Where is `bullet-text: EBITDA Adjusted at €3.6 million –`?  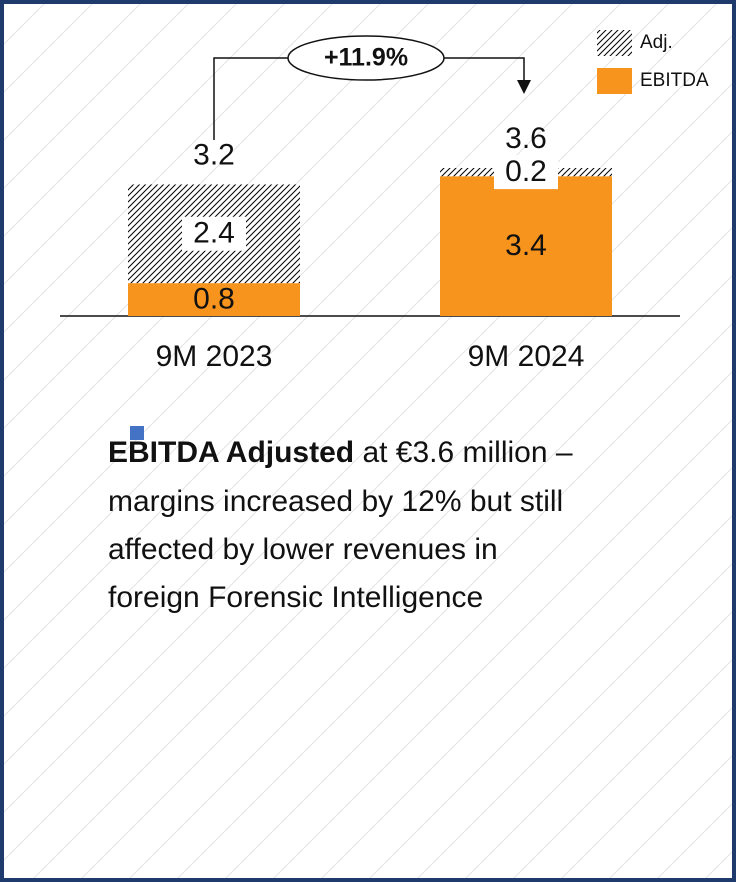
bullet-text: EBITDA Adjusted at €3.6 million – is located at coordinates (340, 452).